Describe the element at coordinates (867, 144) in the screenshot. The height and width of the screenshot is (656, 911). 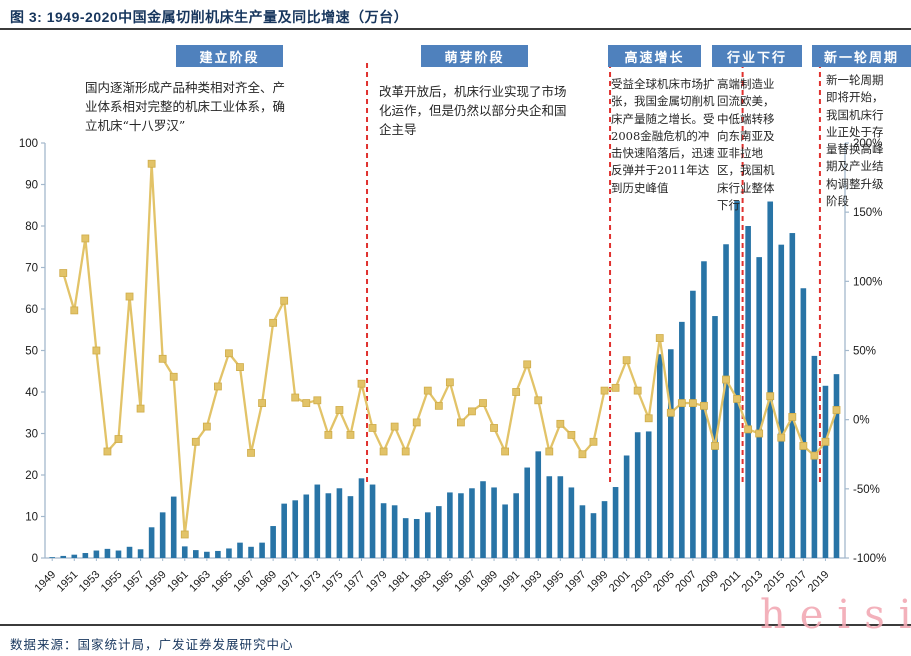
I see `y-tick-label-right: 200%` at that location.